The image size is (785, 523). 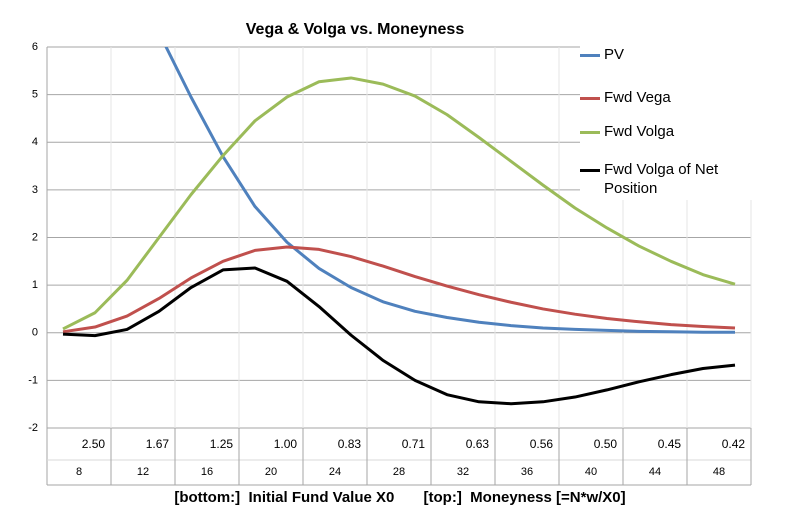 I want to click on x2-tick-label: 0.42, so click(x=734, y=444).